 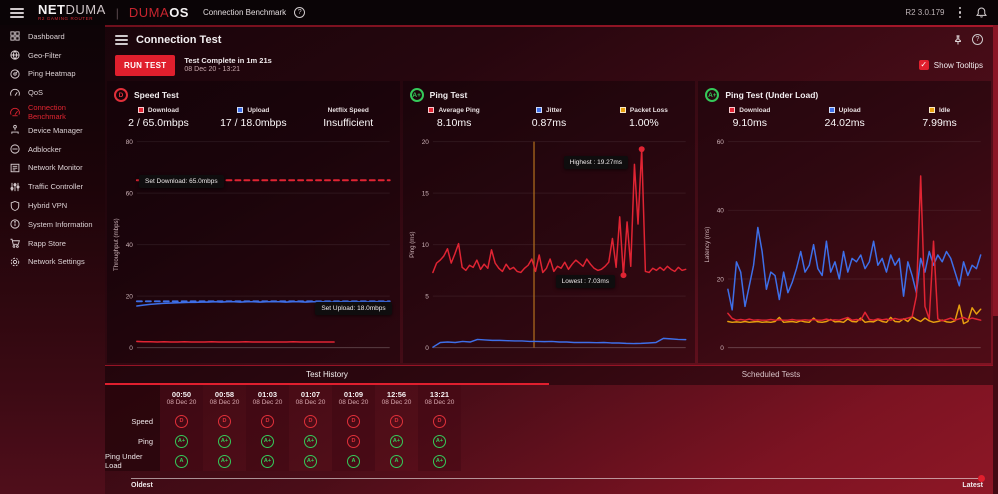 What do you see at coordinates (17, 12) in the screenshot?
I see `topbar-menu-icon` at bounding box center [17, 12].